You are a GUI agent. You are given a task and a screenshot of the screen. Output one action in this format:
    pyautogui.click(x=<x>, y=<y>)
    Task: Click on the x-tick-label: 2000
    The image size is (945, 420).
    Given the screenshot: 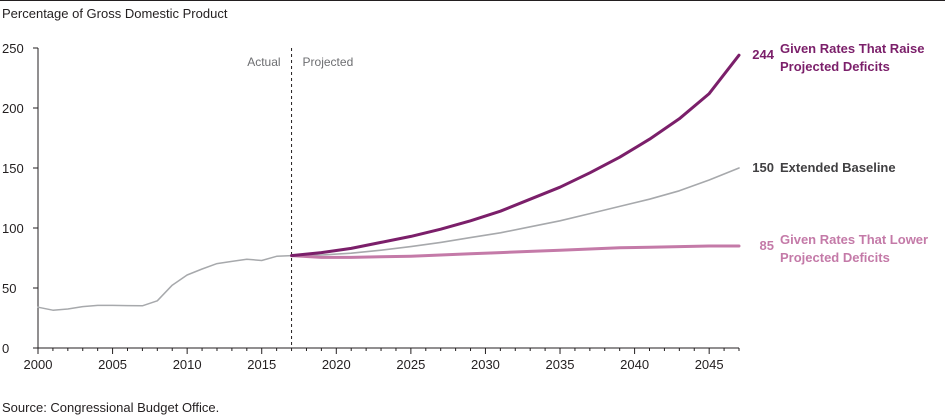 What is the action you would take?
    pyautogui.click(x=38, y=364)
    